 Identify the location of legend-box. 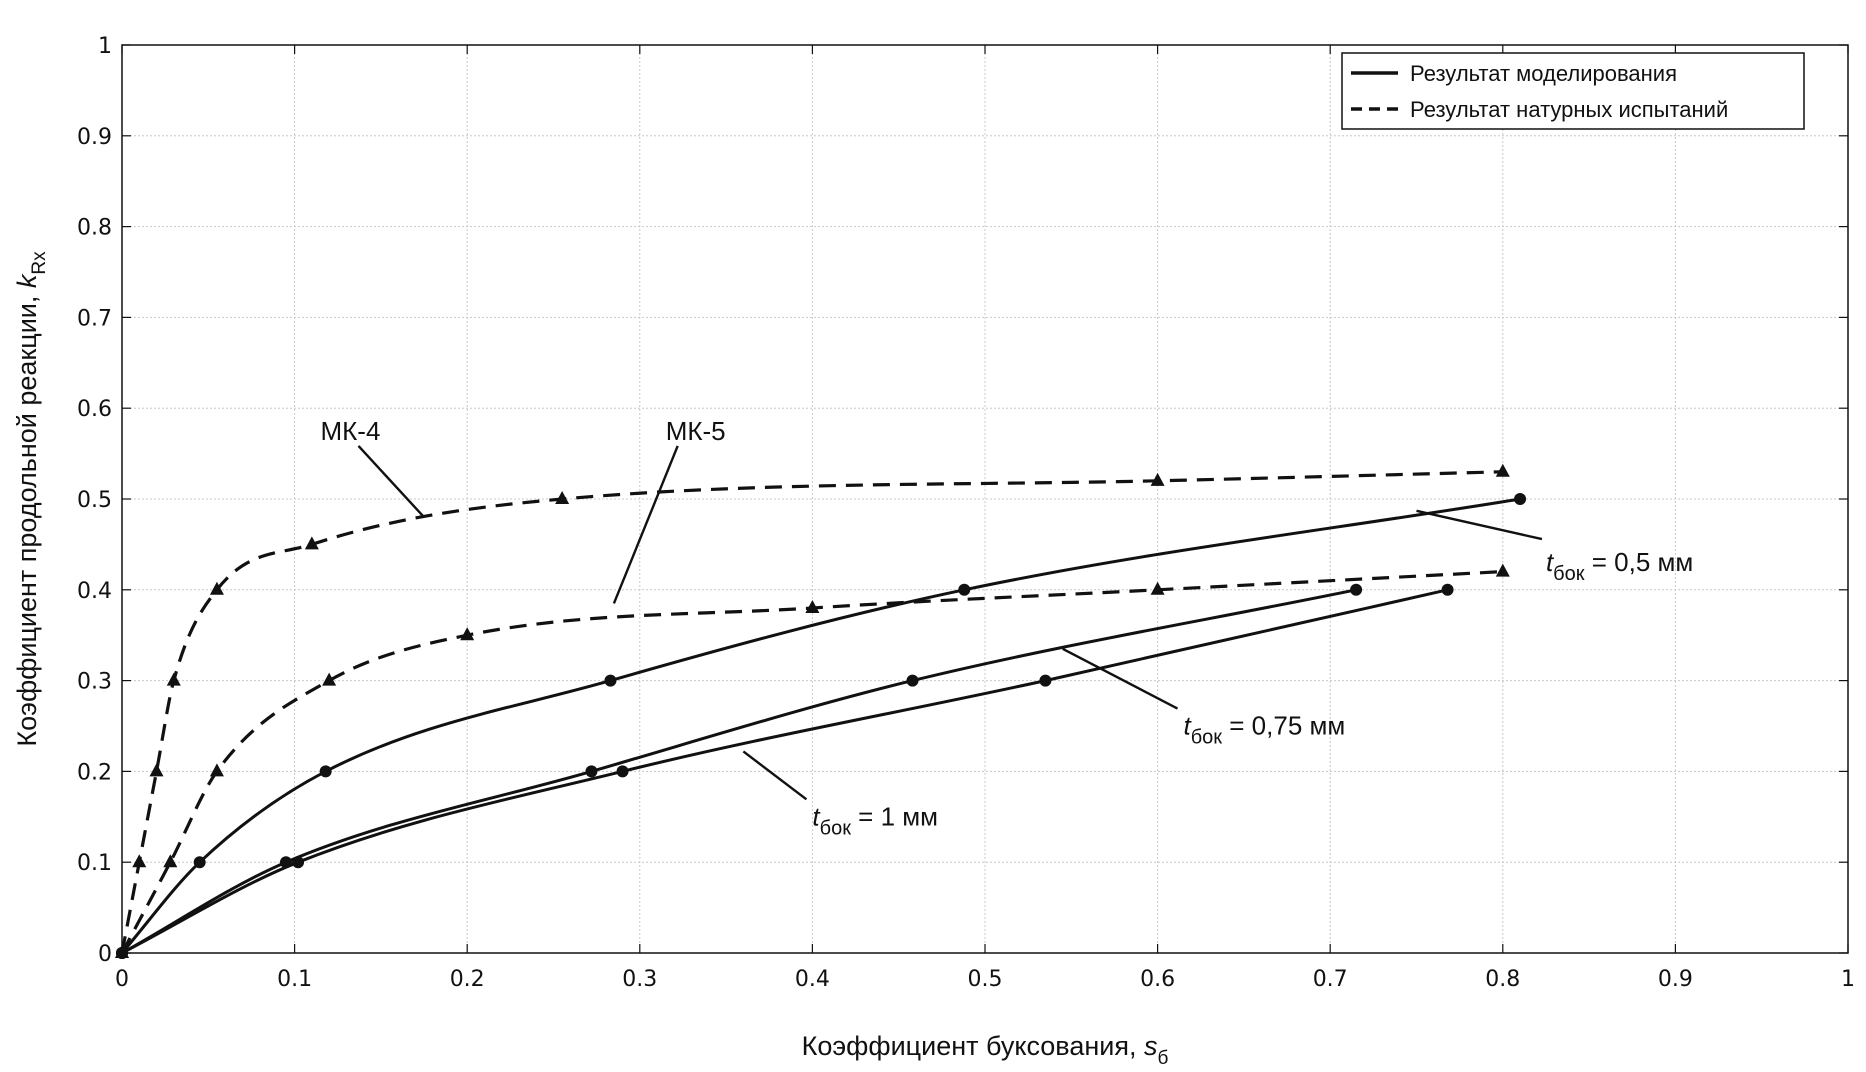
(1573, 91).